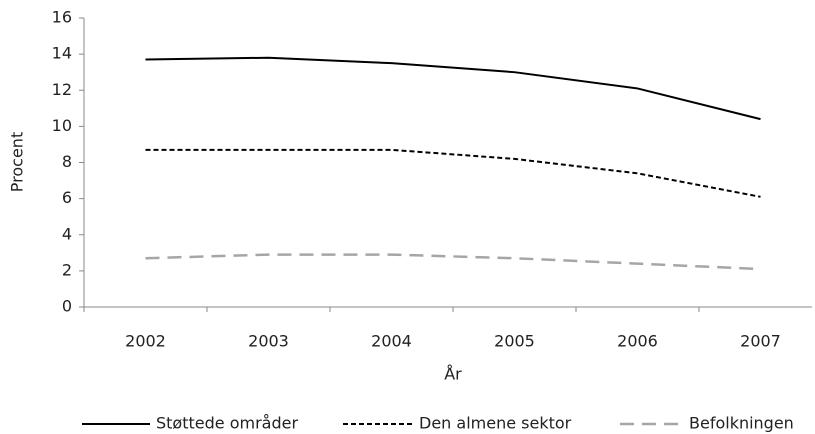  What do you see at coordinates (227, 423) in the screenshot?
I see `legend-label: Støttede områder` at bounding box center [227, 423].